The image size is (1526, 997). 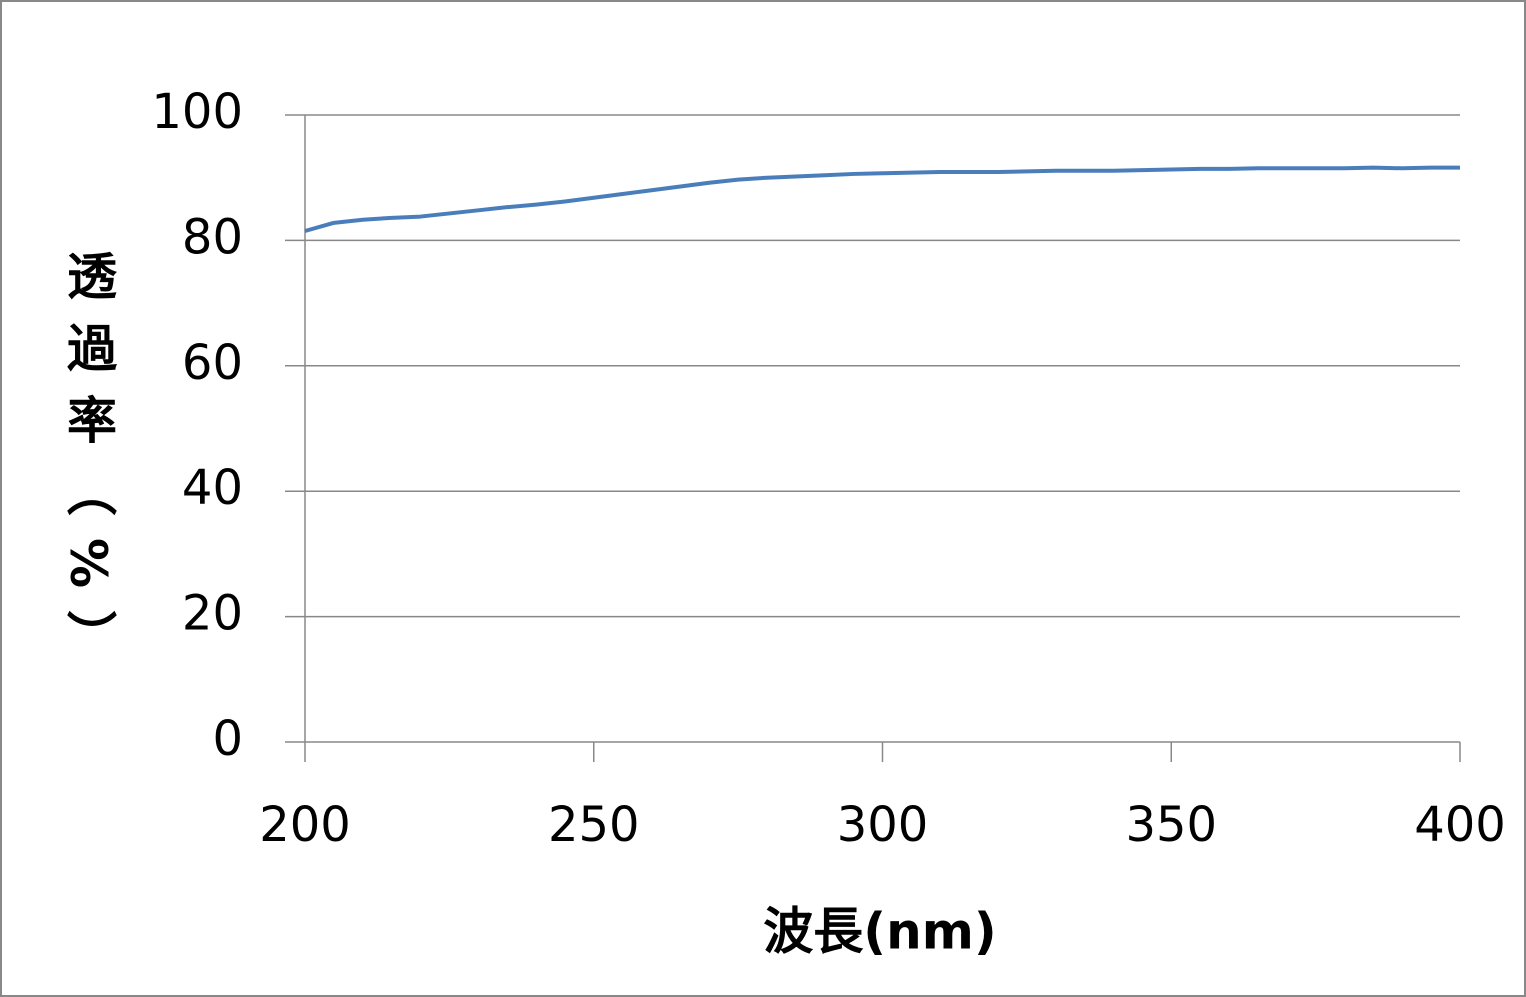 What do you see at coordinates (882, 199) in the screenshot?
I see `data-line` at bounding box center [882, 199].